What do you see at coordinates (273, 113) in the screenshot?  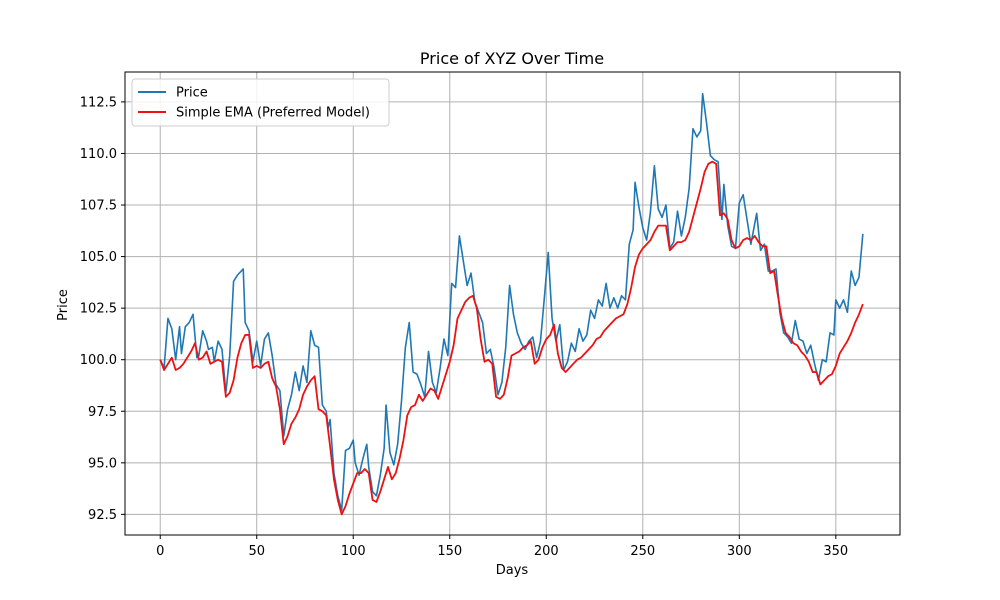 I see `legend-label: Simple EMA (Preferred Model)` at bounding box center [273, 113].